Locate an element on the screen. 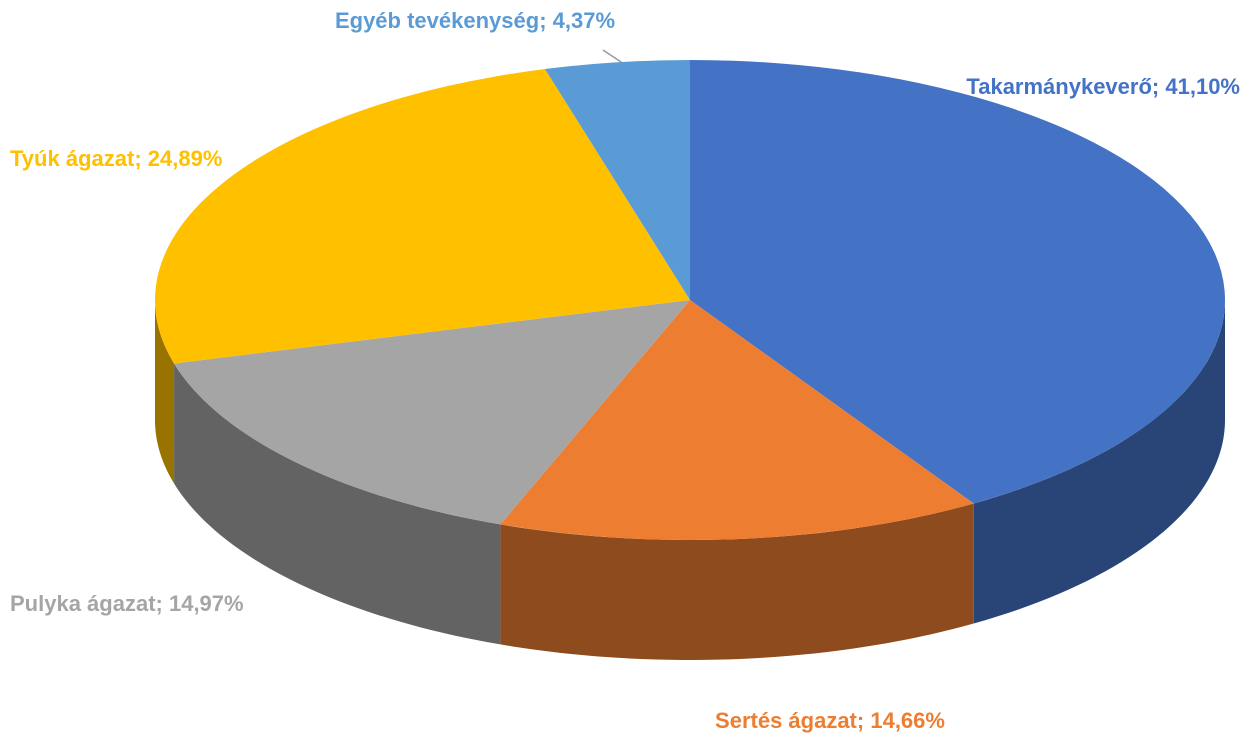 The height and width of the screenshot is (740, 1250). category-name: Takarmánykeverő is located at coordinates (1059, 86).